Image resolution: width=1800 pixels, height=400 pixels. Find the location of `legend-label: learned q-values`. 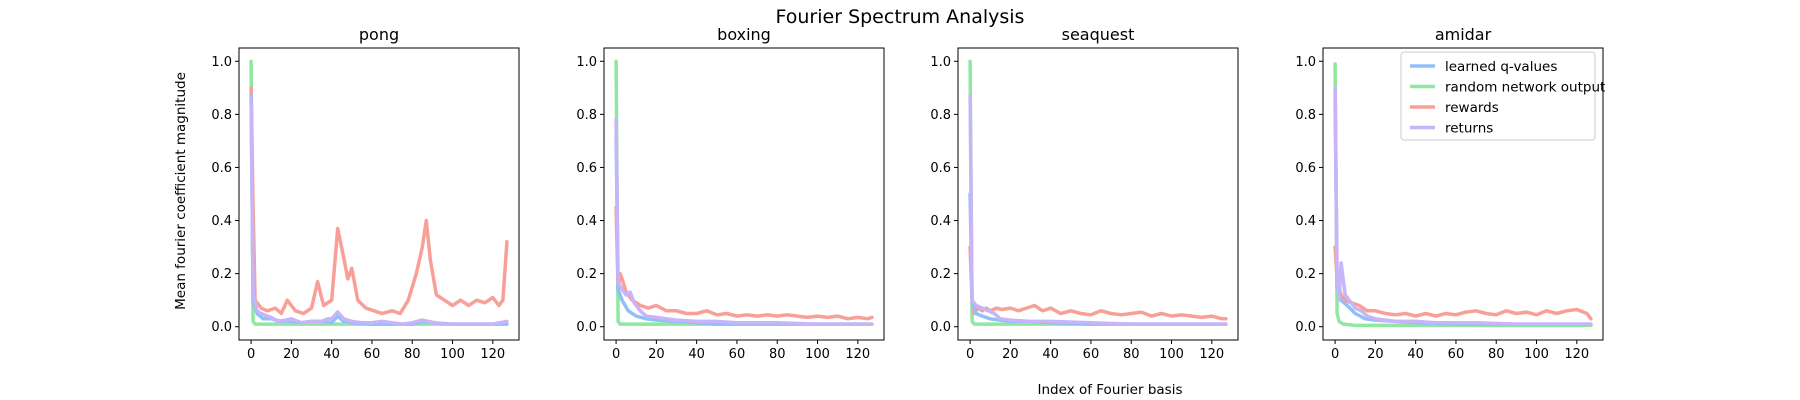

legend-label: learned q-values is located at coordinates (1501, 67).